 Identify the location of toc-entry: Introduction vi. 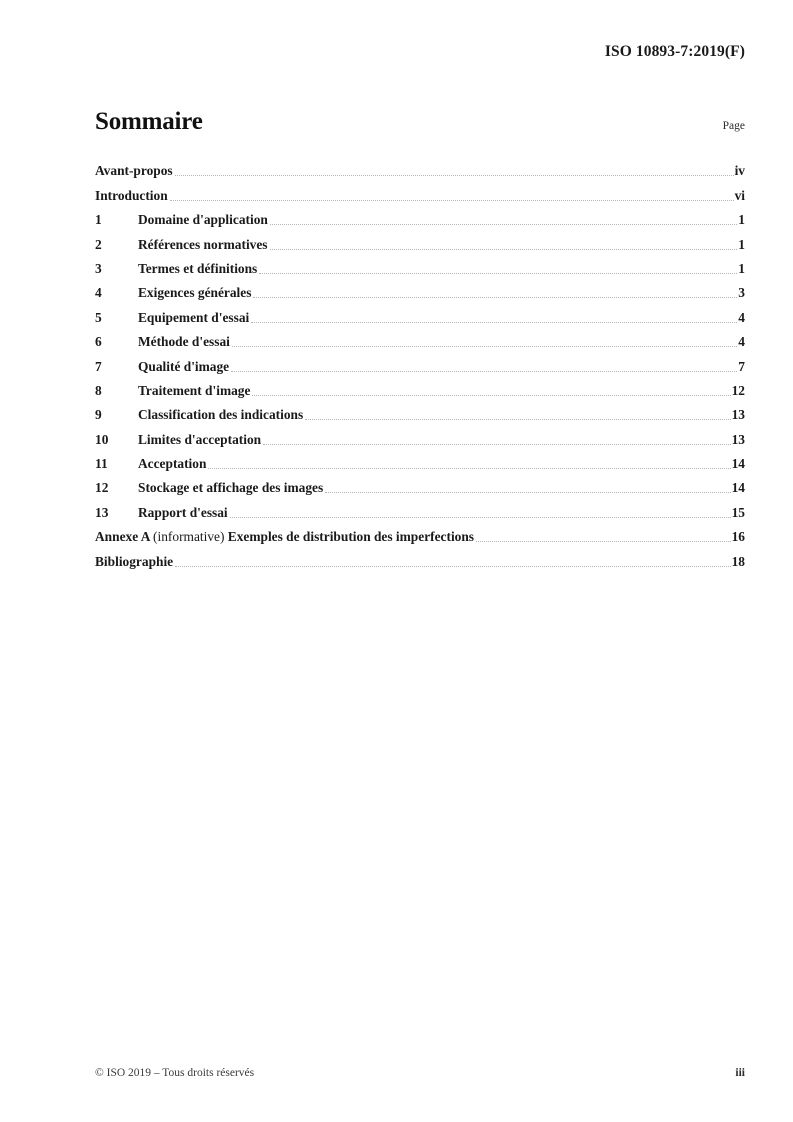
(420, 191).